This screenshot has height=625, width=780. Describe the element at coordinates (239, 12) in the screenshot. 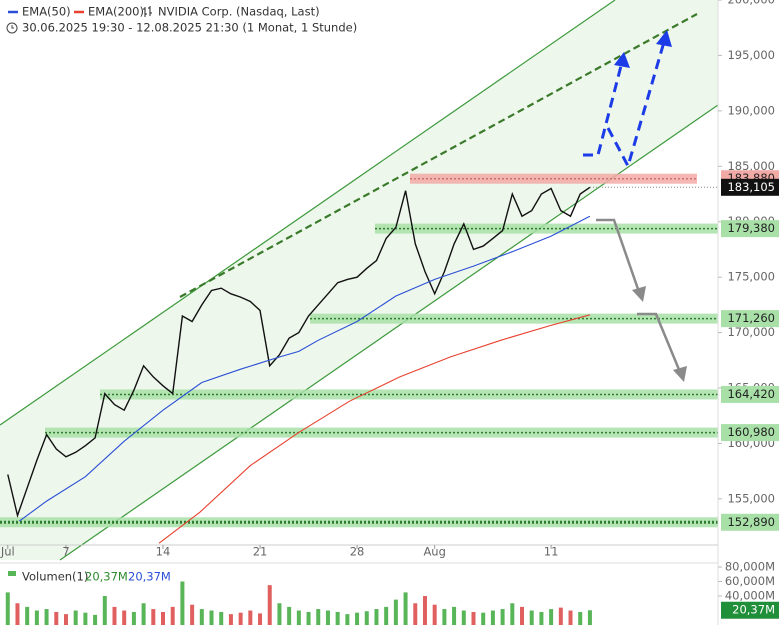

I see `legend-label: NVIDIA Corp. (Nasdaq, Last)` at that location.